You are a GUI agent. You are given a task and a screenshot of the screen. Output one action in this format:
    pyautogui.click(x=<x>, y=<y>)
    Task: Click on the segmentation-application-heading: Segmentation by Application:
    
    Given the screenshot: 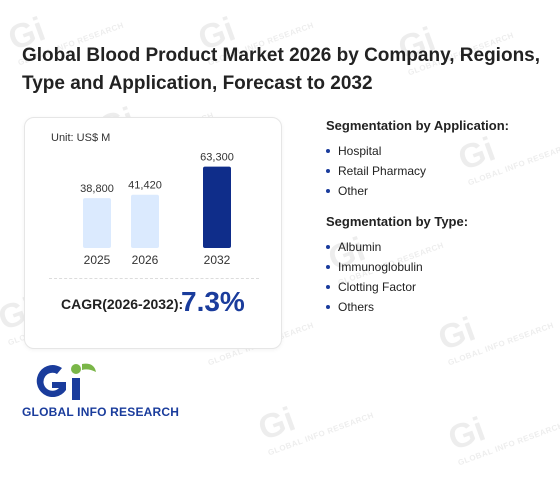 What is the action you would take?
    pyautogui.click(x=417, y=125)
    